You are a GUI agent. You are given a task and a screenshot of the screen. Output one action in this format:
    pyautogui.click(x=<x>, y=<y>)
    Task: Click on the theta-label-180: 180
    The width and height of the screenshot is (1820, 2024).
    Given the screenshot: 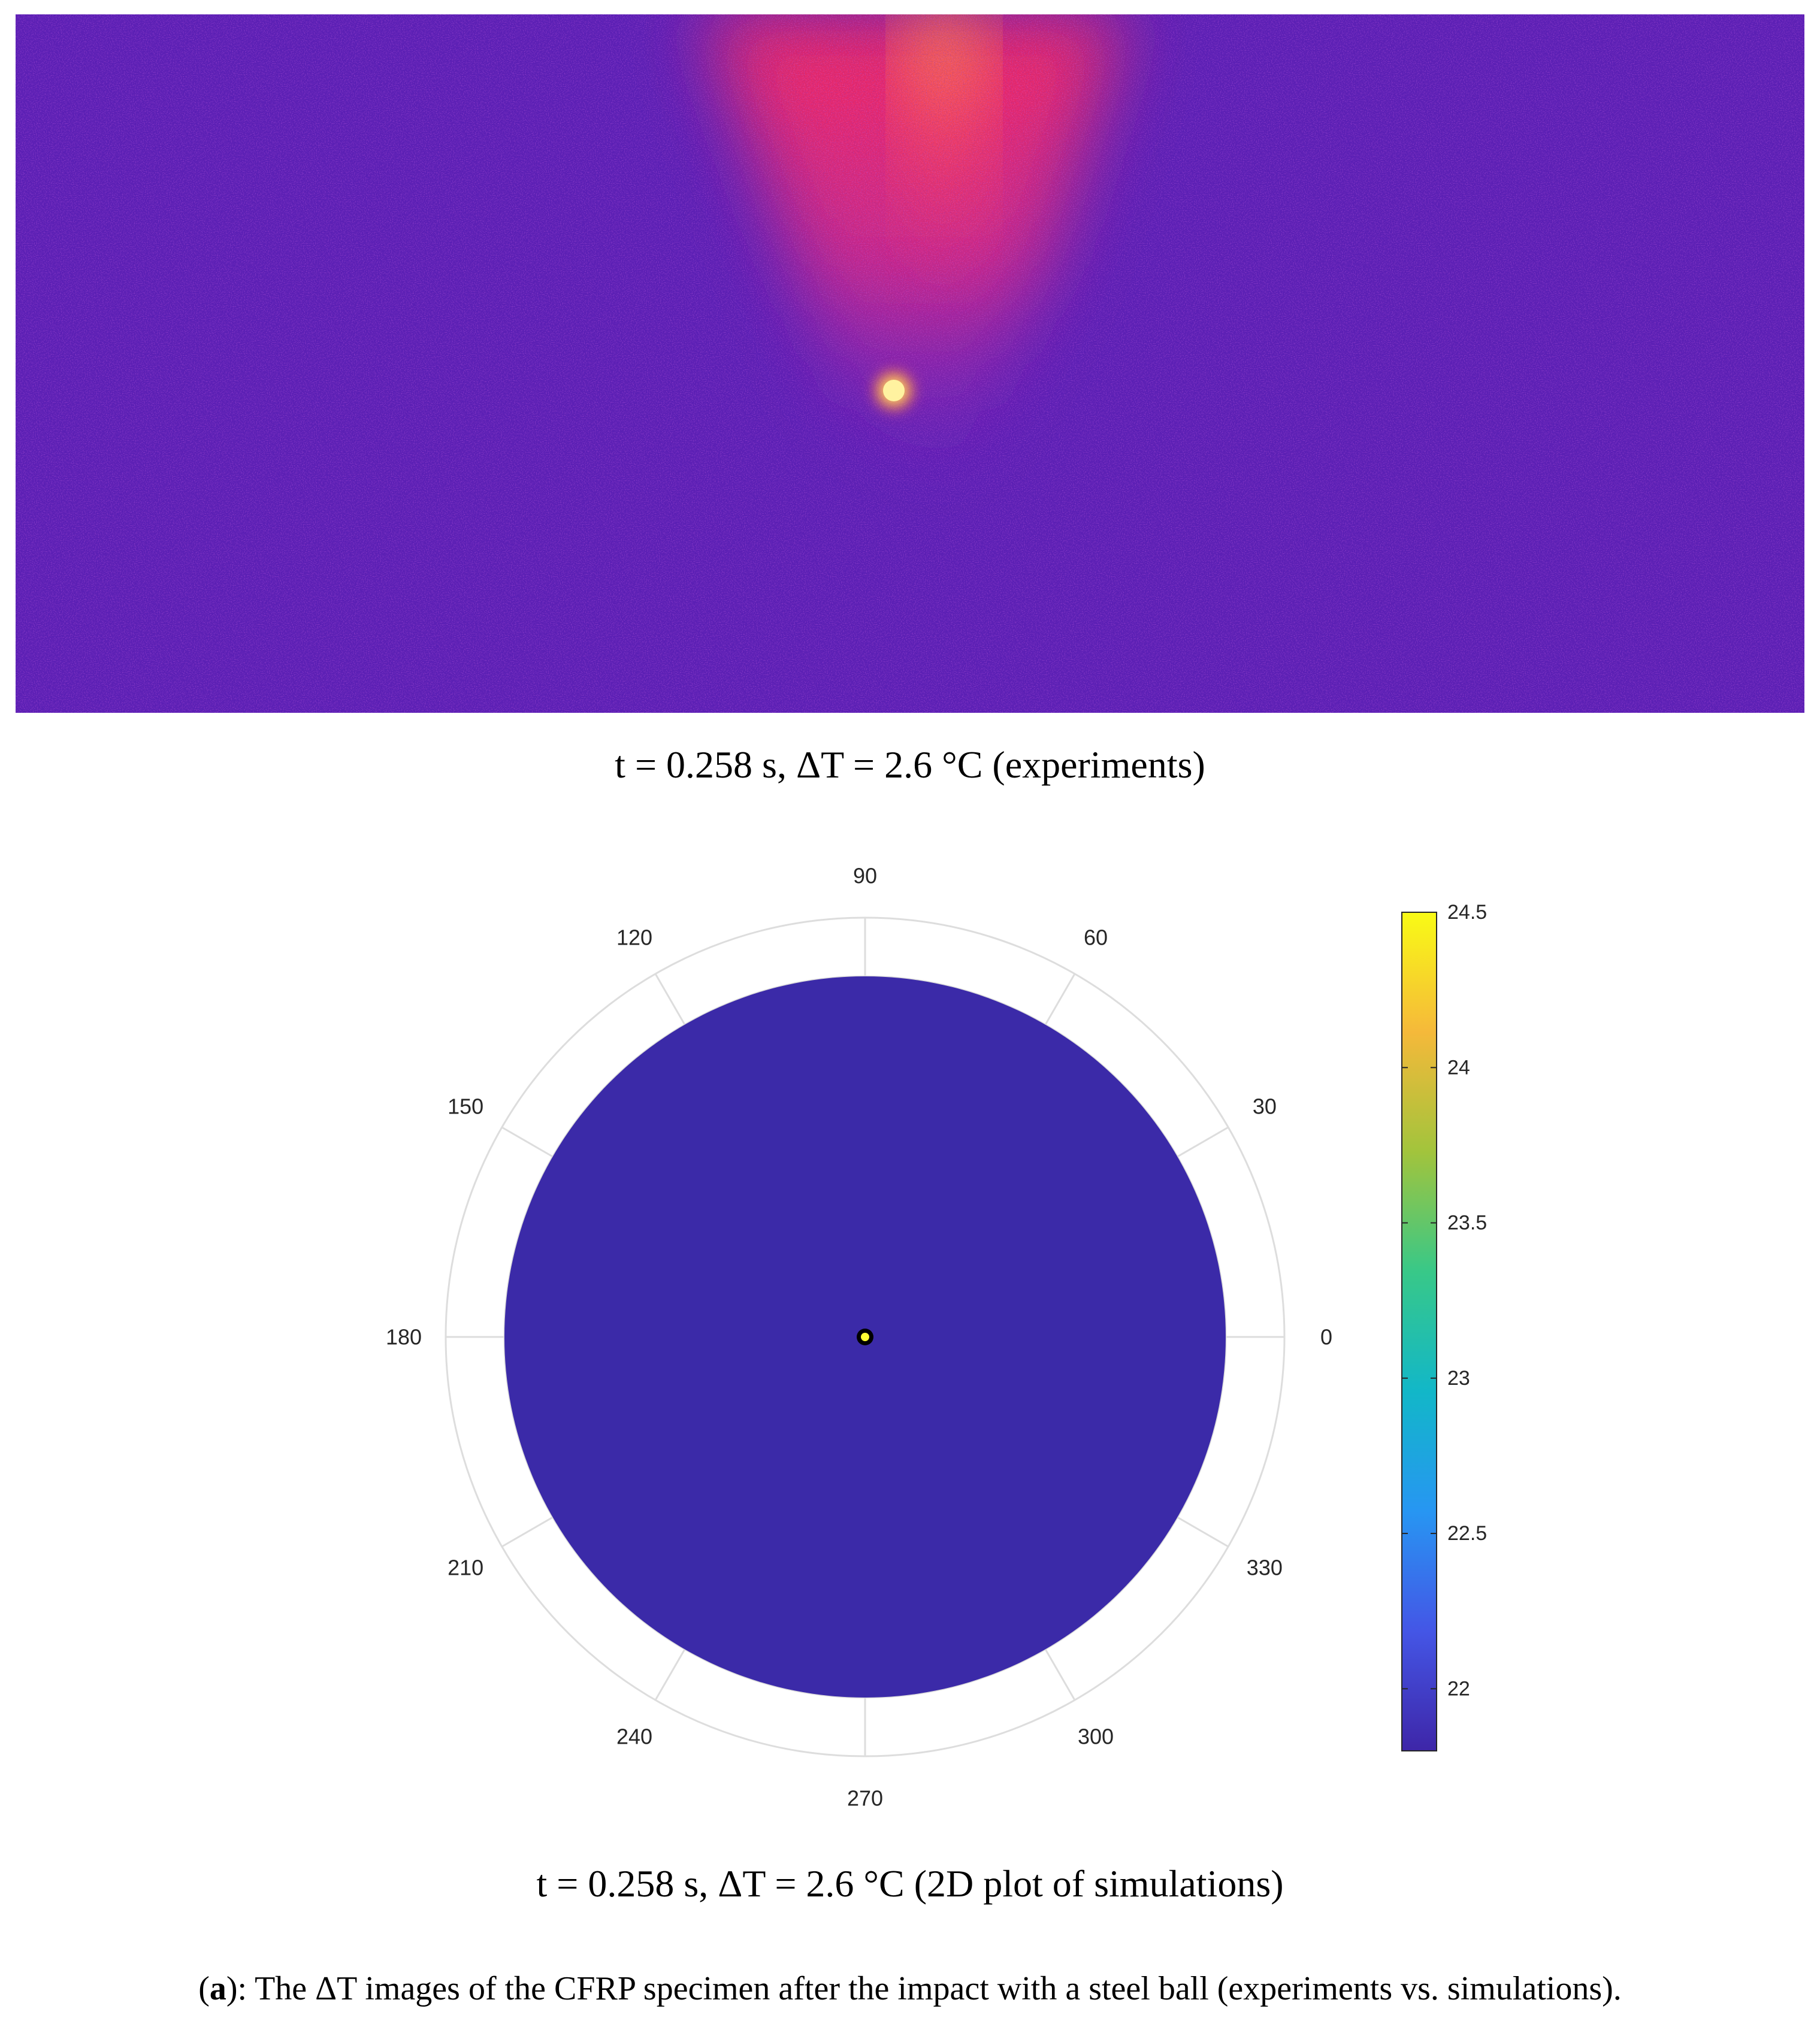 What is the action you would take?
    pyautogui.click(x=404, y=1337)
    